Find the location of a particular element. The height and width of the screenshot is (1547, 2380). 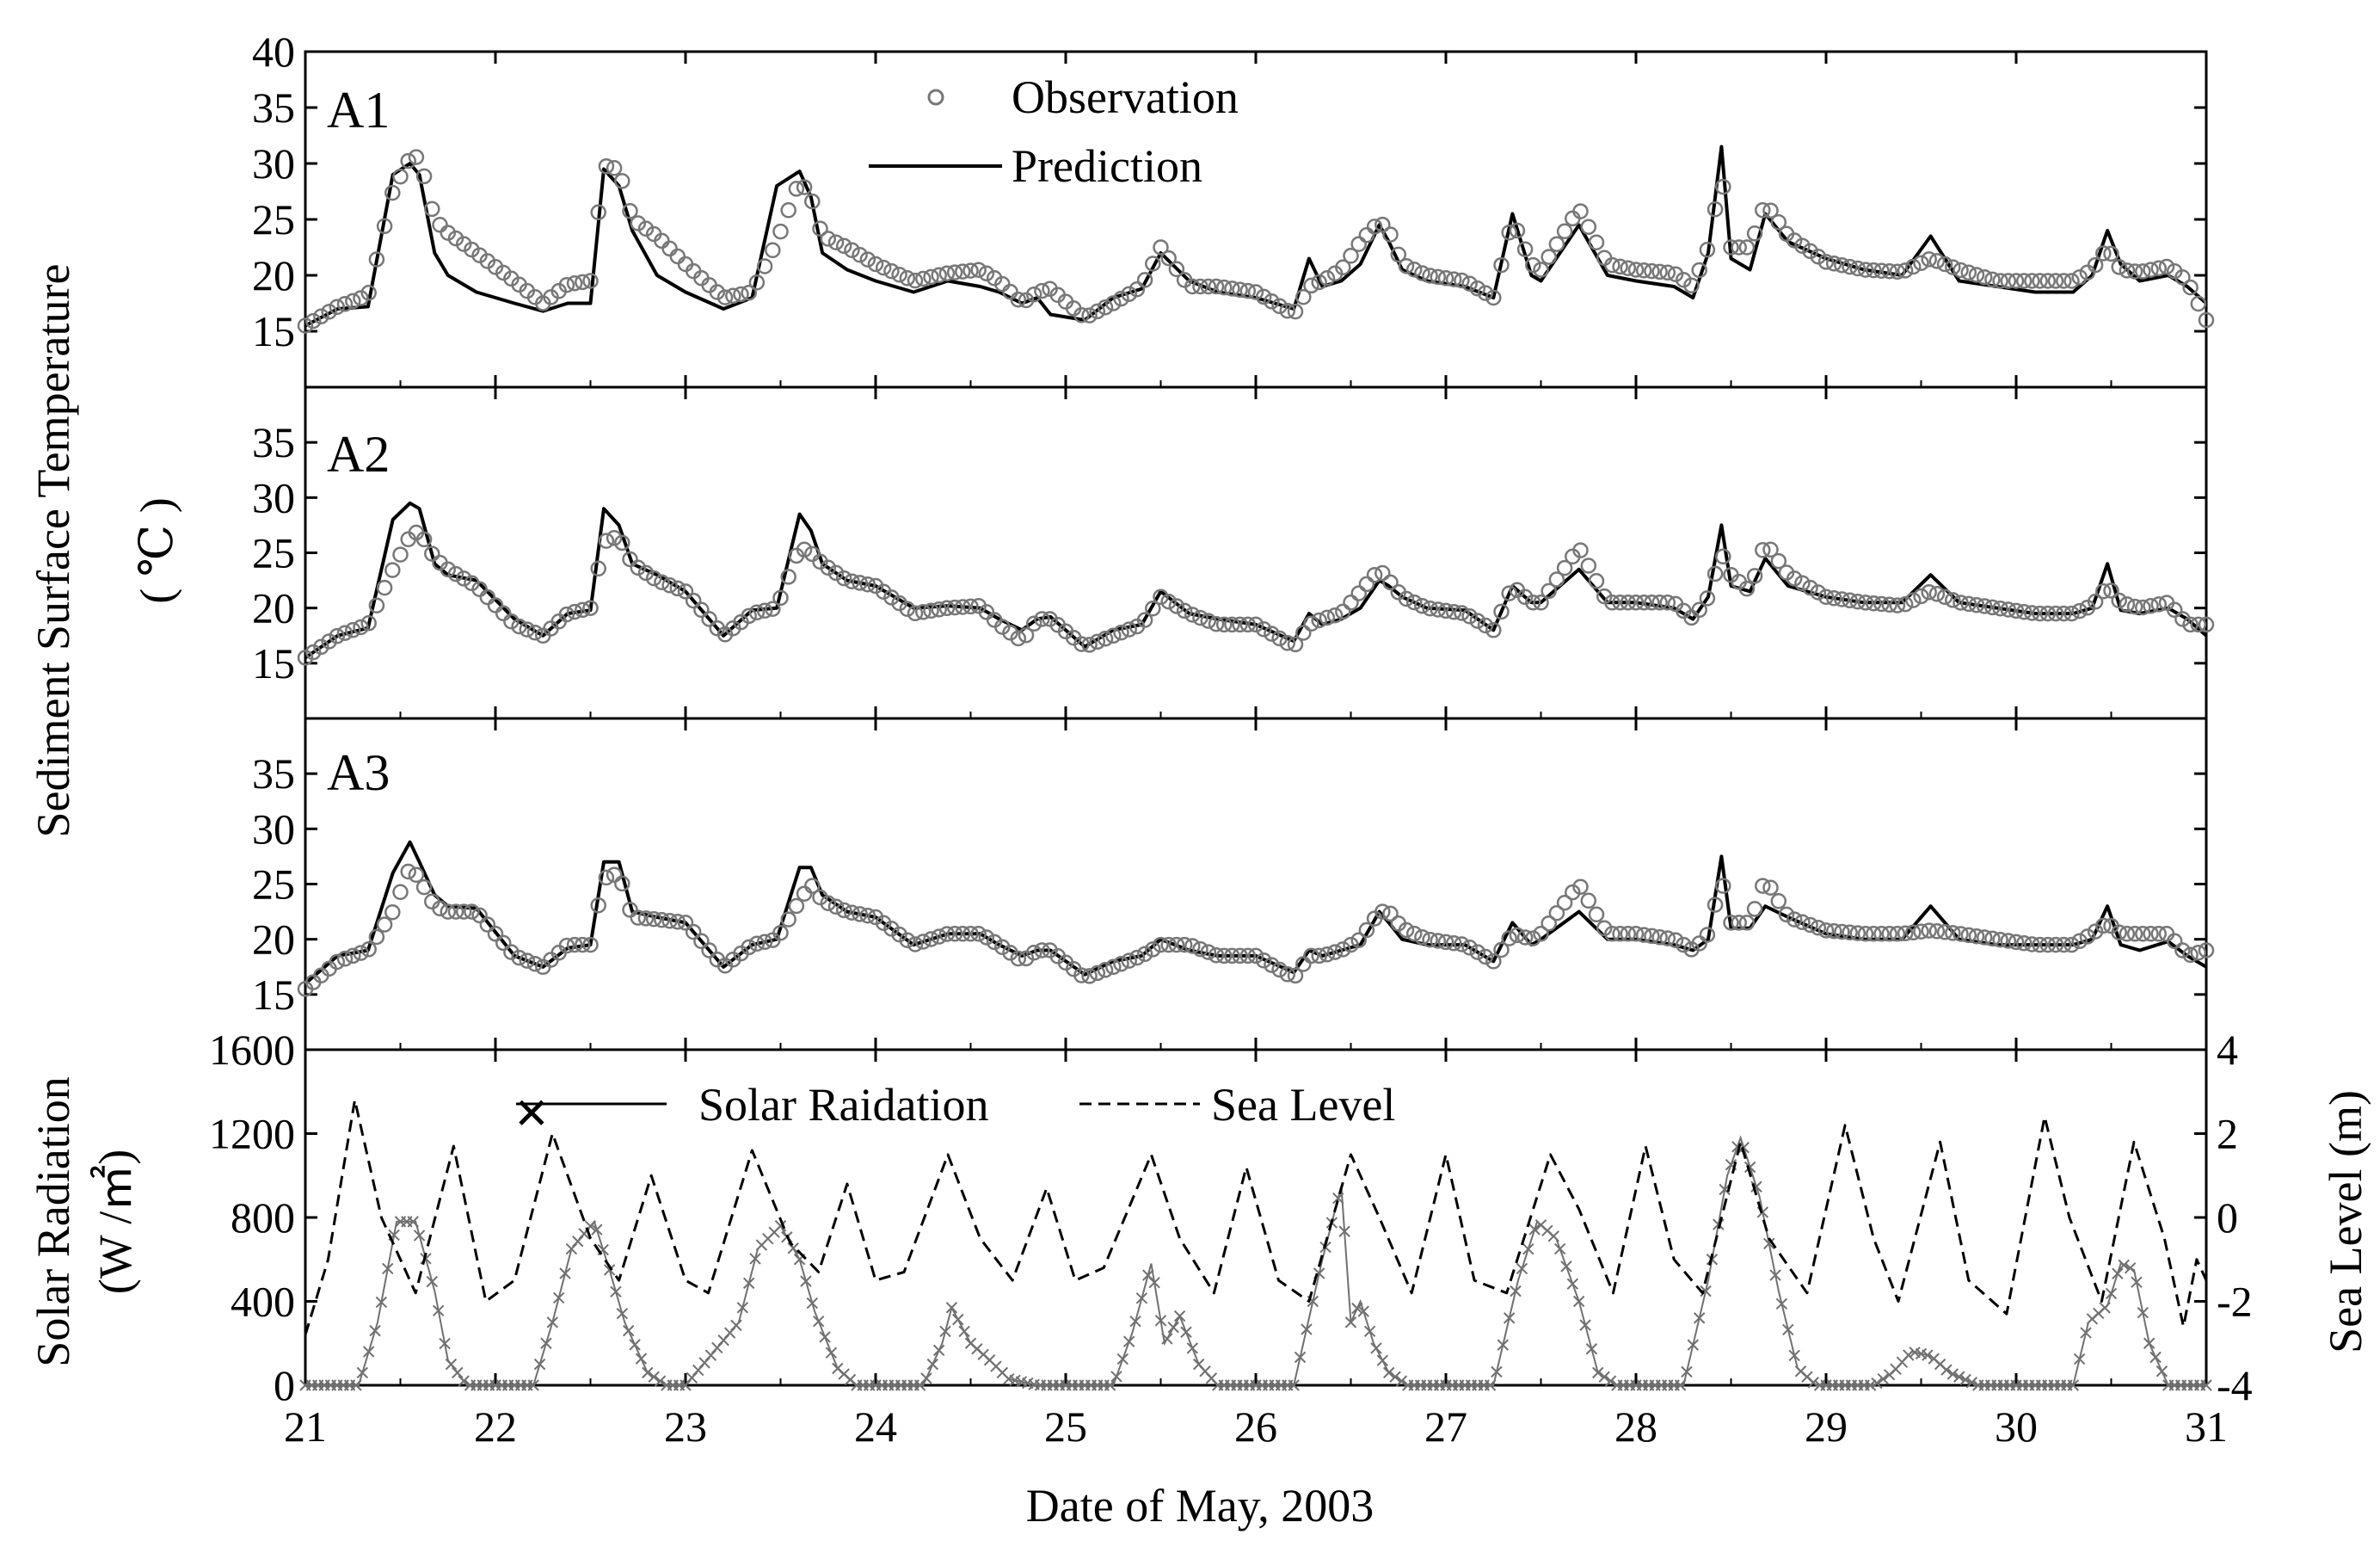

panel-label-a1: A1 is located at coordinates (358, 111).